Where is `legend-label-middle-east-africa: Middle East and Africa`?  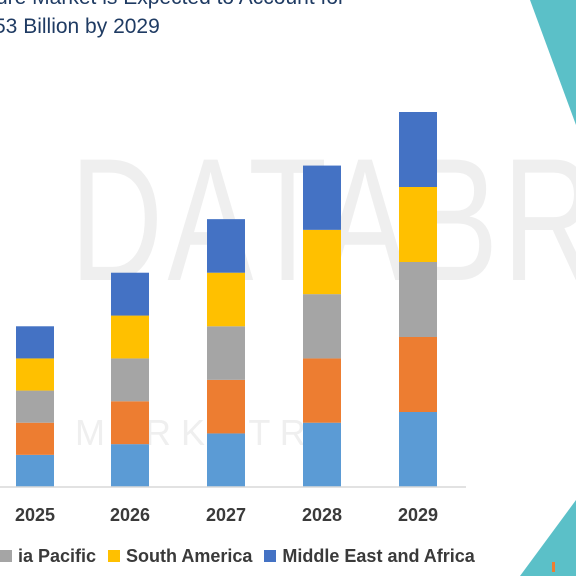 legend-label-middle-east-africa: Middle East and Africa is located at coordinates (378, 555).